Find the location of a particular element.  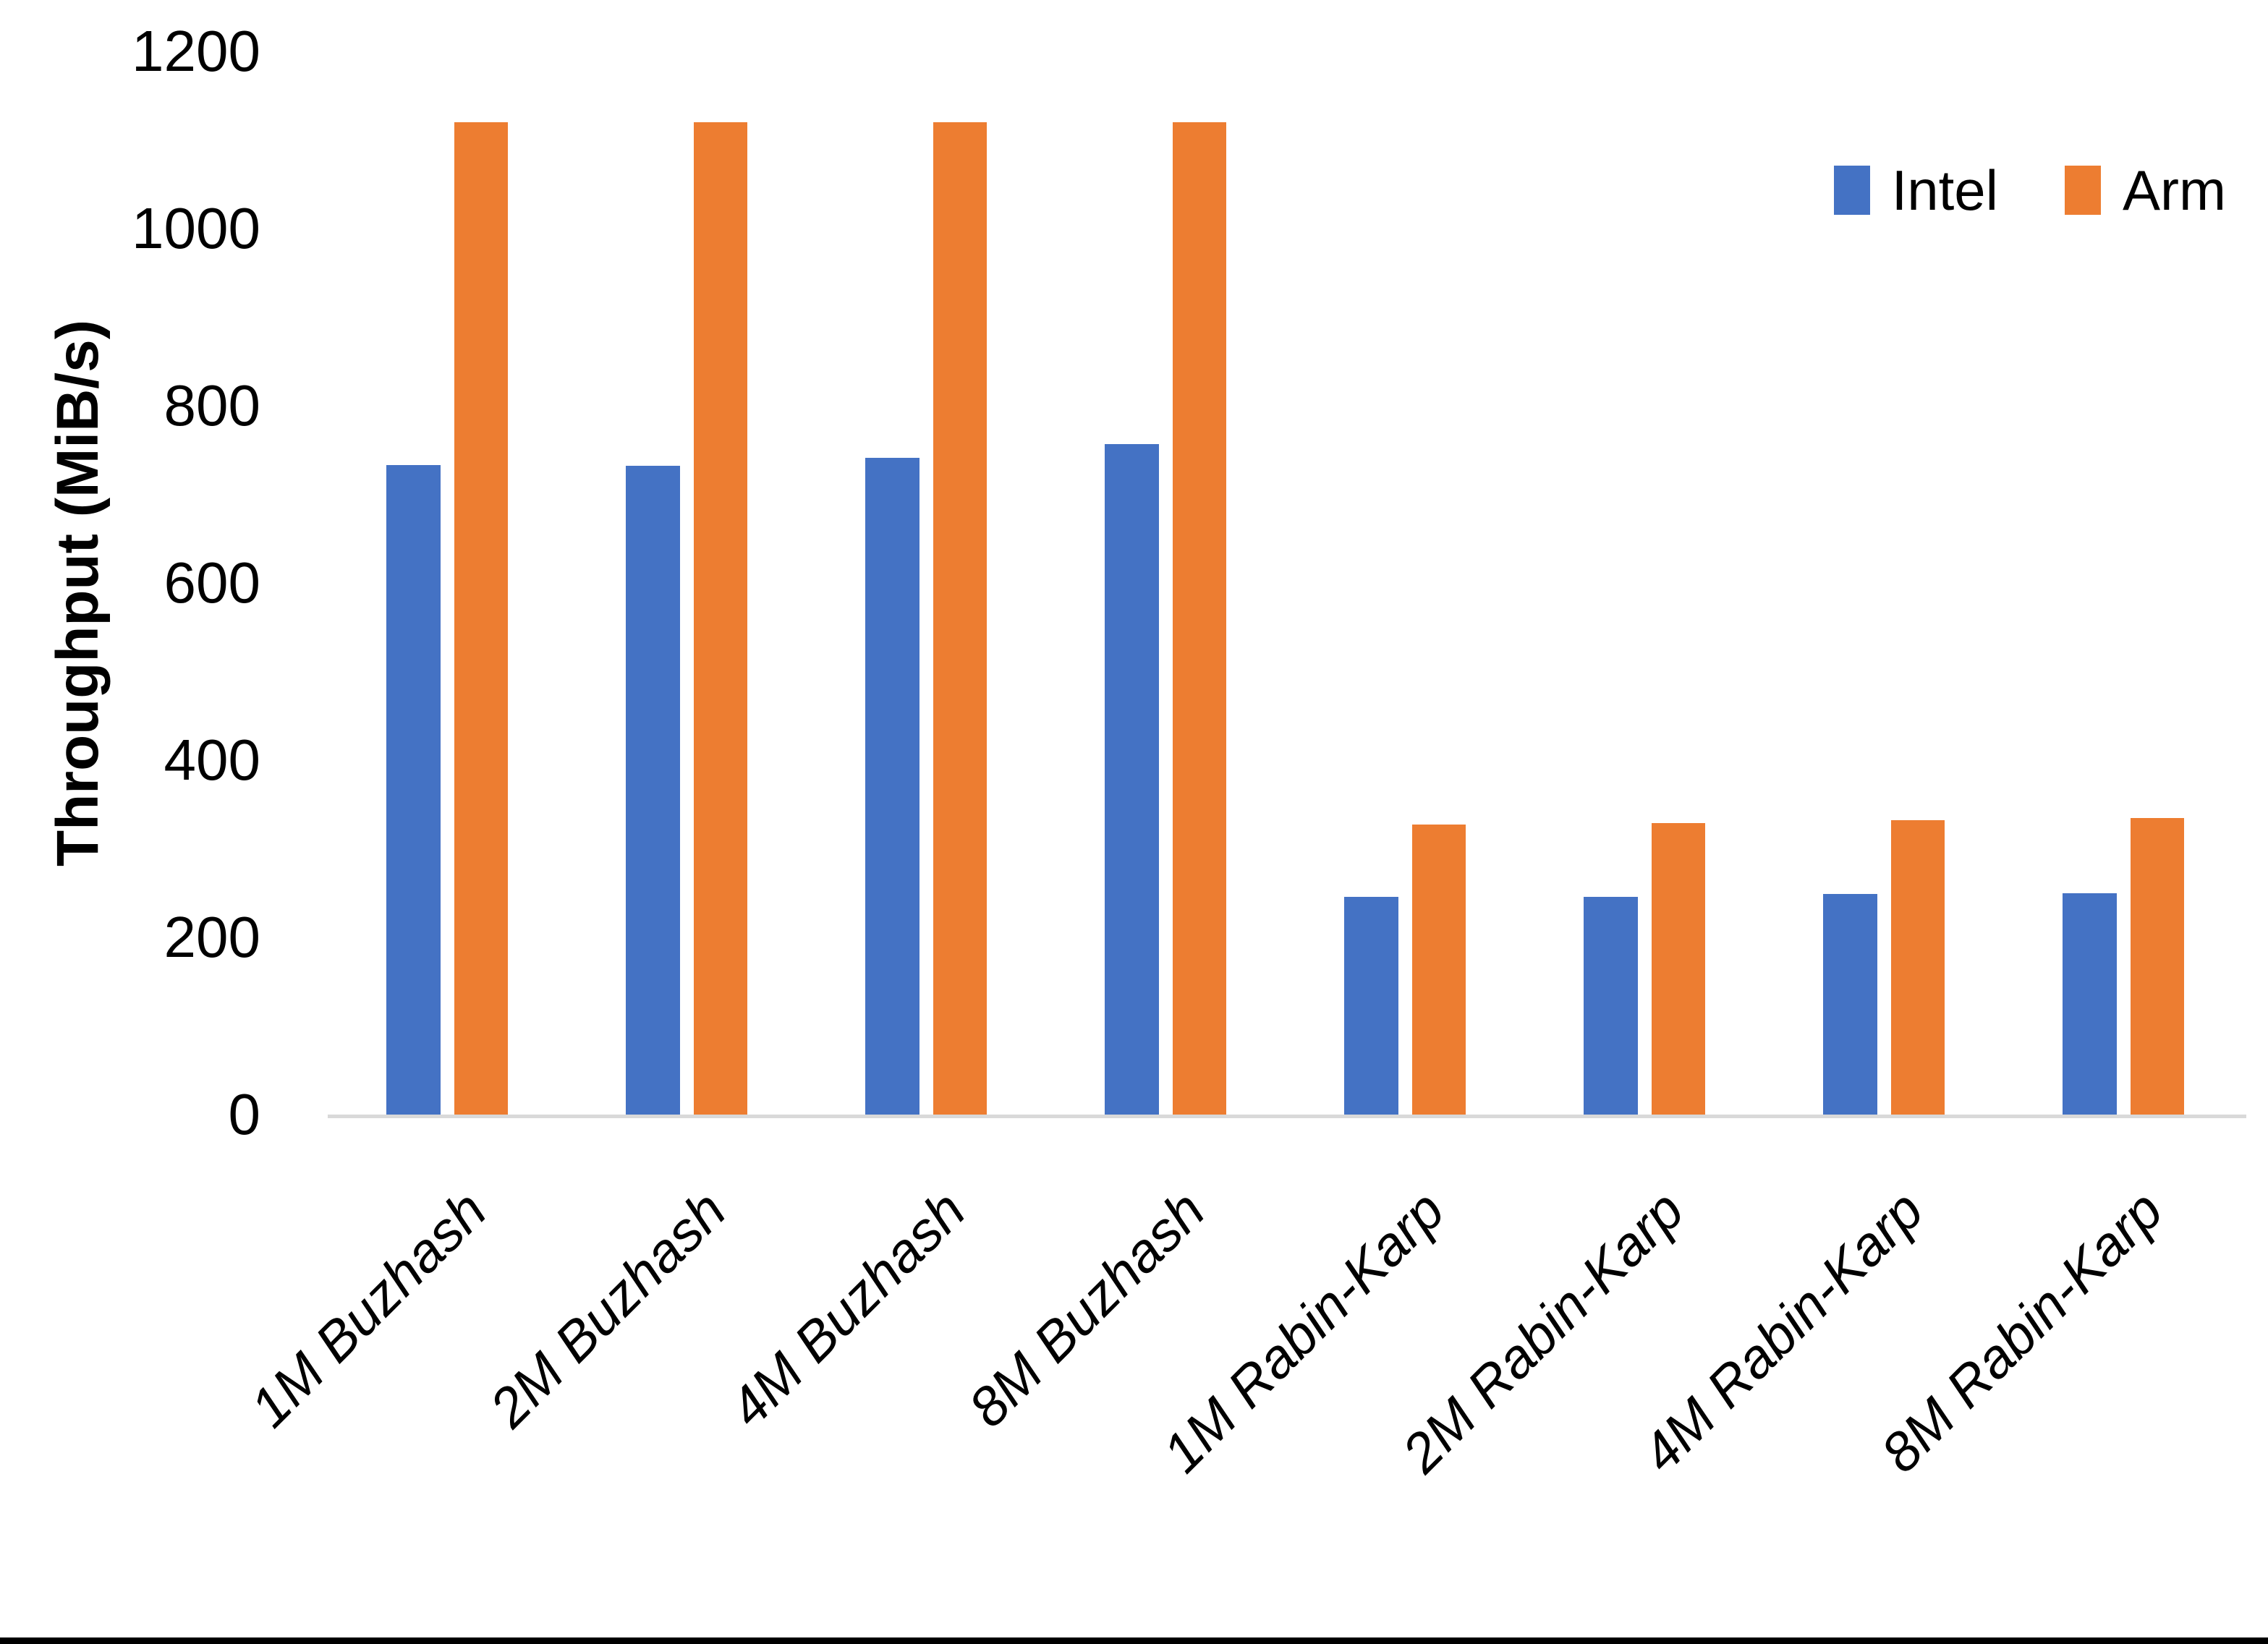

bar-intel-2m-buzhash is located at coordinates (653, 790).